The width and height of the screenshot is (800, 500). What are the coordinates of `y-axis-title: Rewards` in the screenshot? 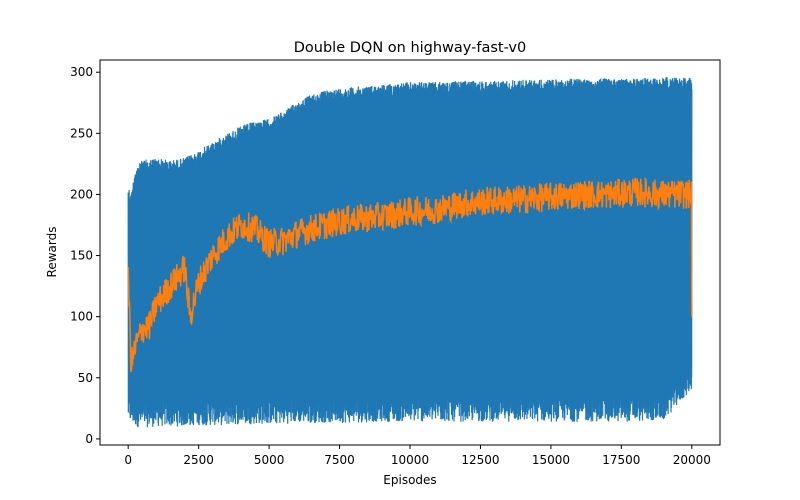 It's located at (52, 252).